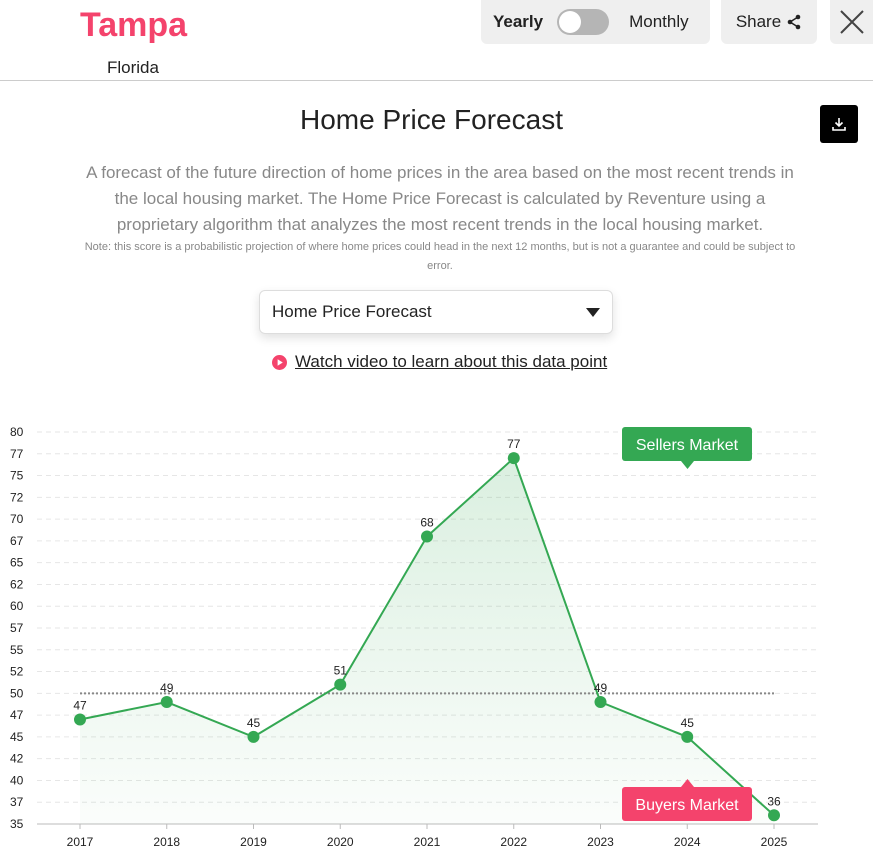 The image size is (873, 863). What do you see at coordinates (17, 737) in the screenshot?
I see `y-tick-label: 45` at bounding box center [17, 737].